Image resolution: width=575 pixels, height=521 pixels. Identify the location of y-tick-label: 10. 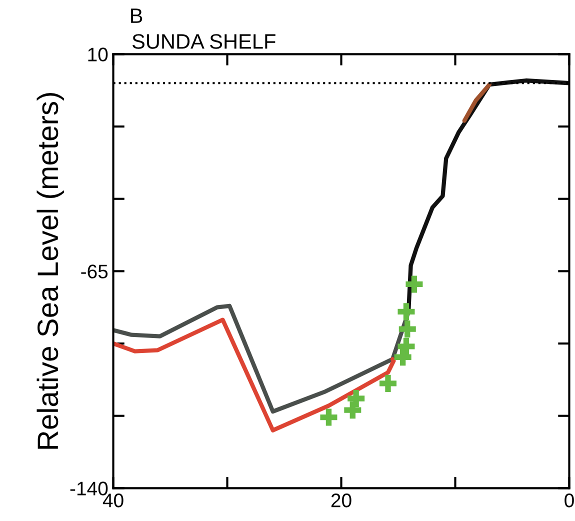
(98, 55).